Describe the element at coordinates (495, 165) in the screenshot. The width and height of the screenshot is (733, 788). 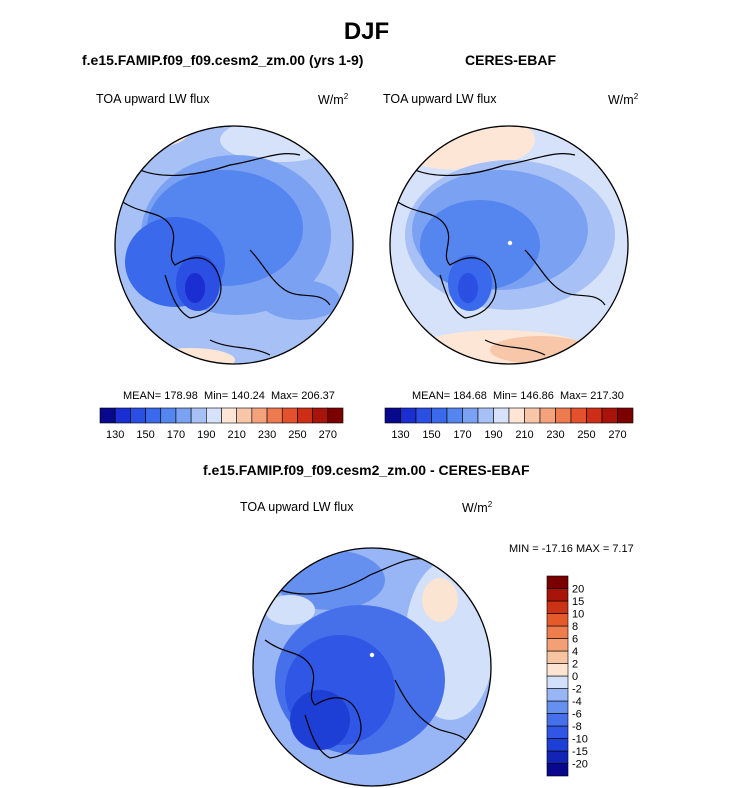
I see `map2-coast-north` at that location.